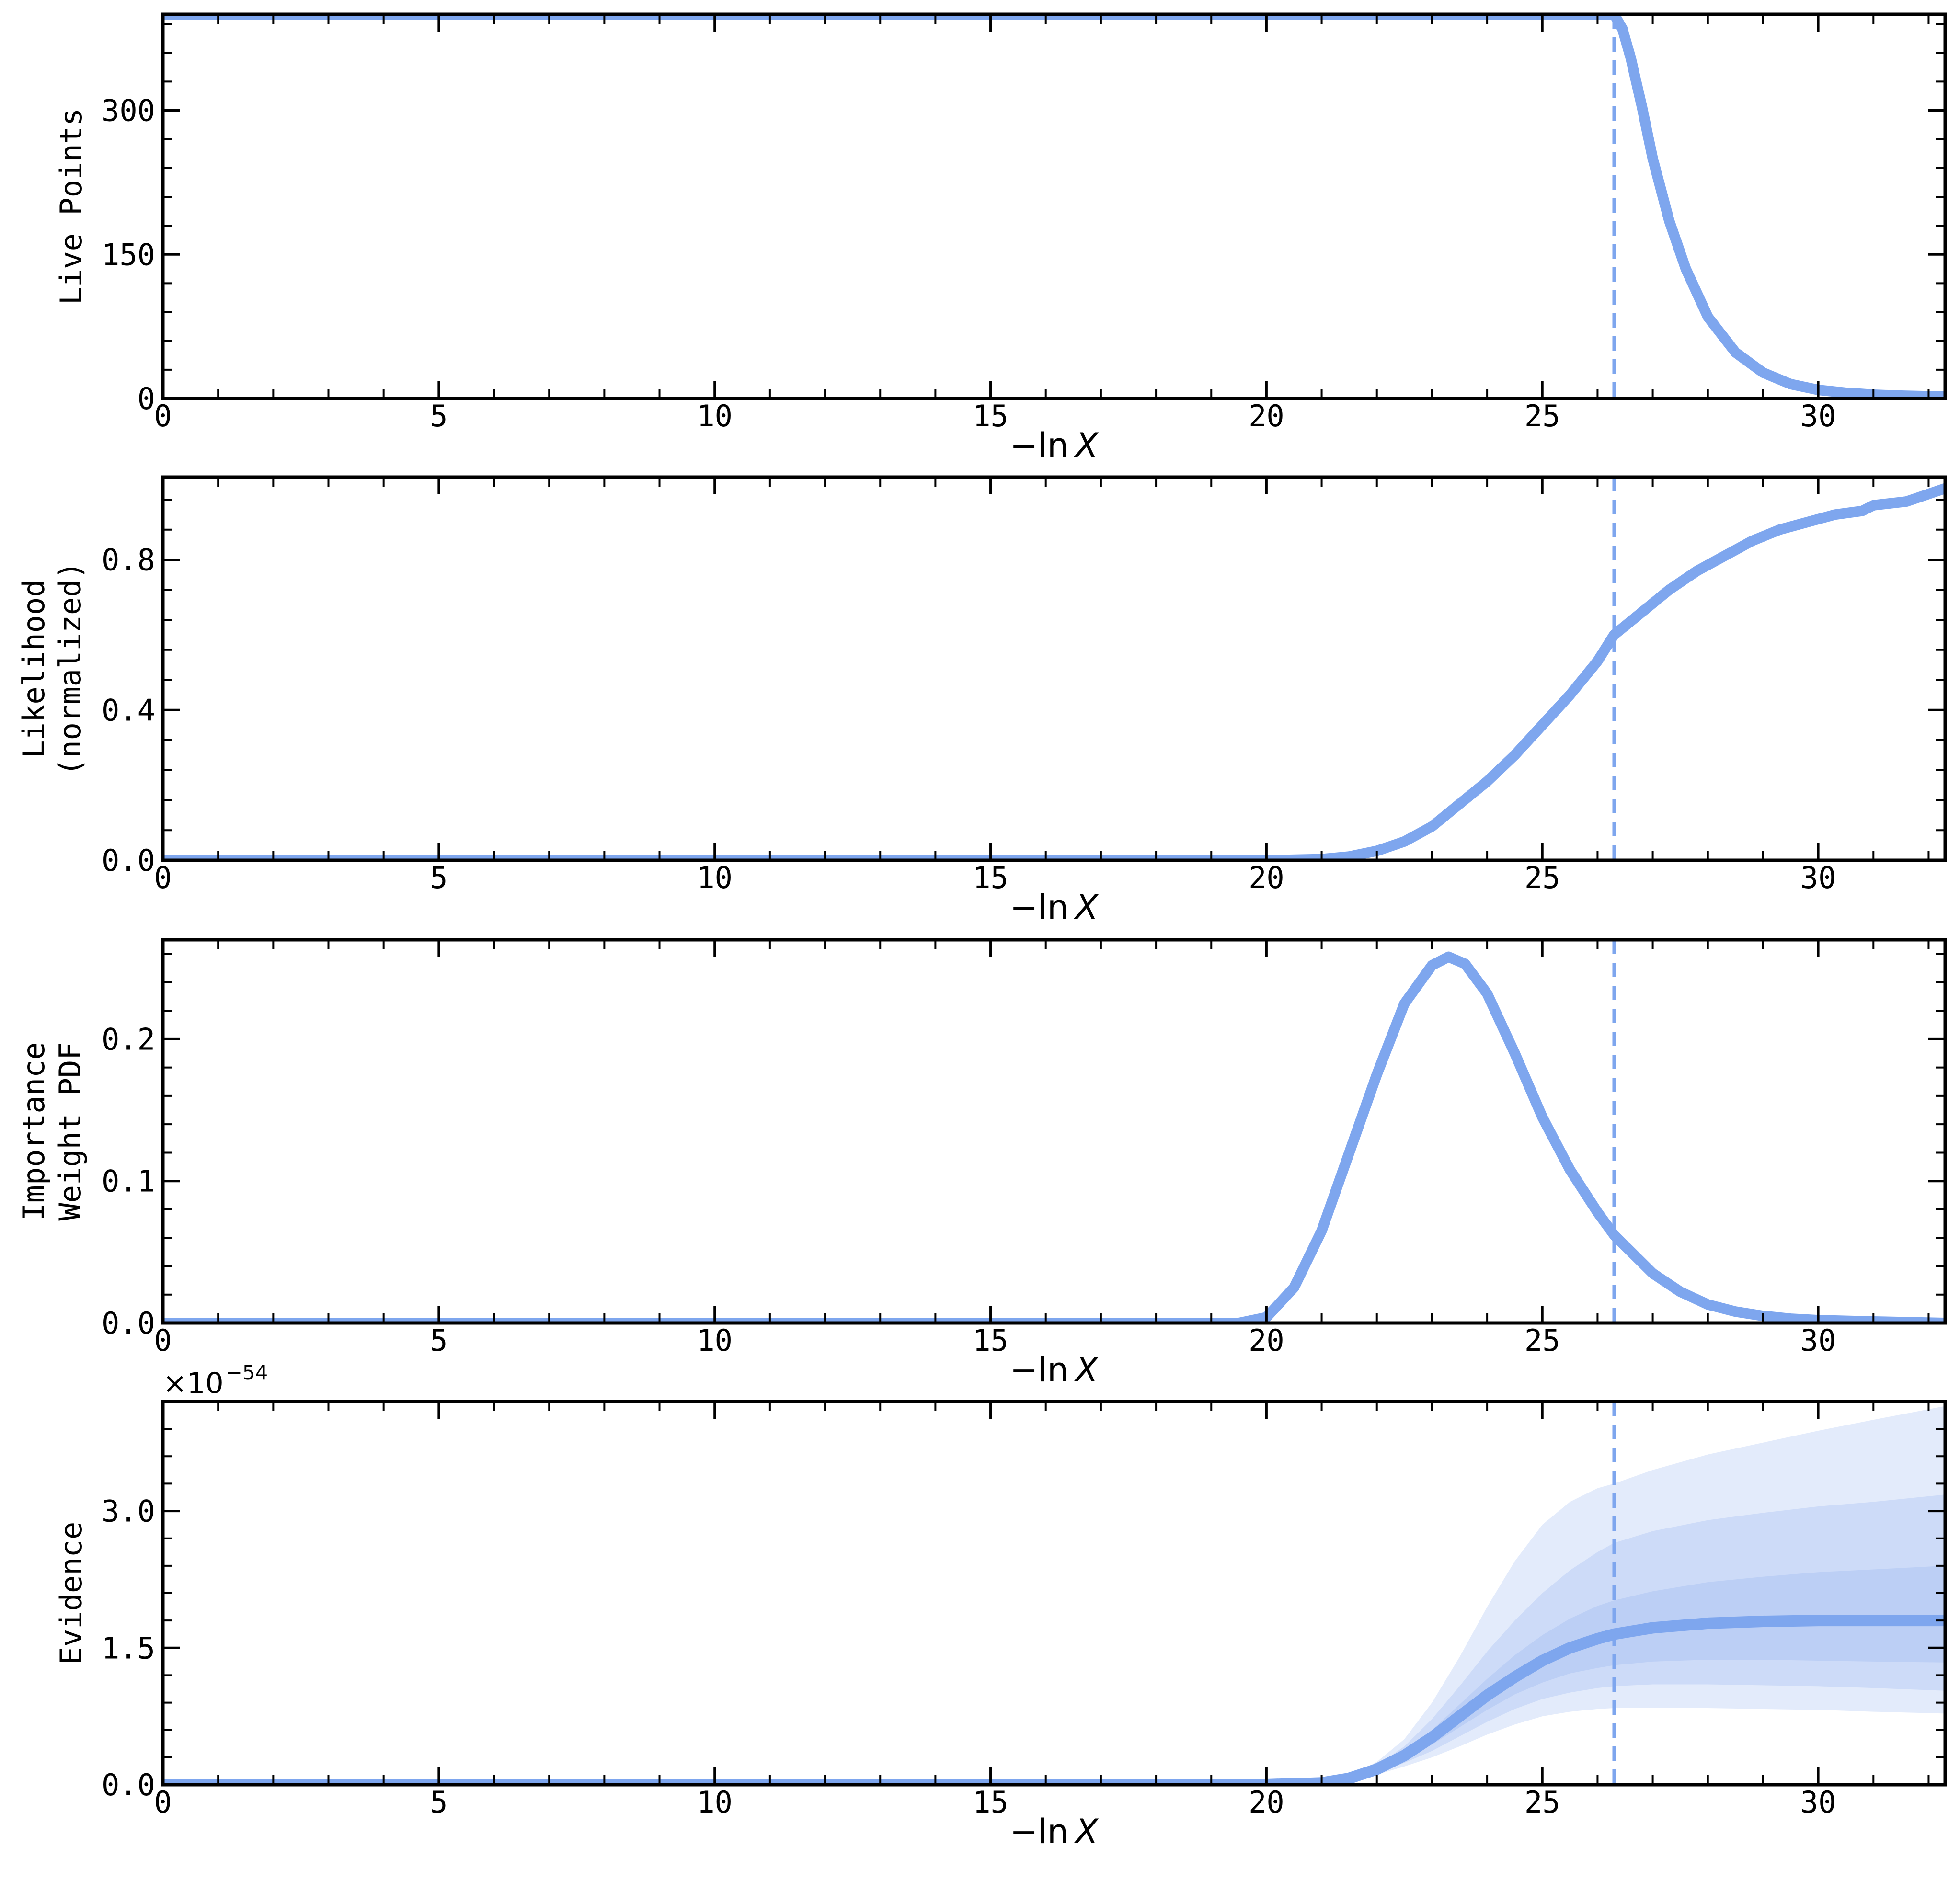 This screenshot has width=1960, height=1881. I want to click on y-tick-label: 0.4, so click(128, 710).